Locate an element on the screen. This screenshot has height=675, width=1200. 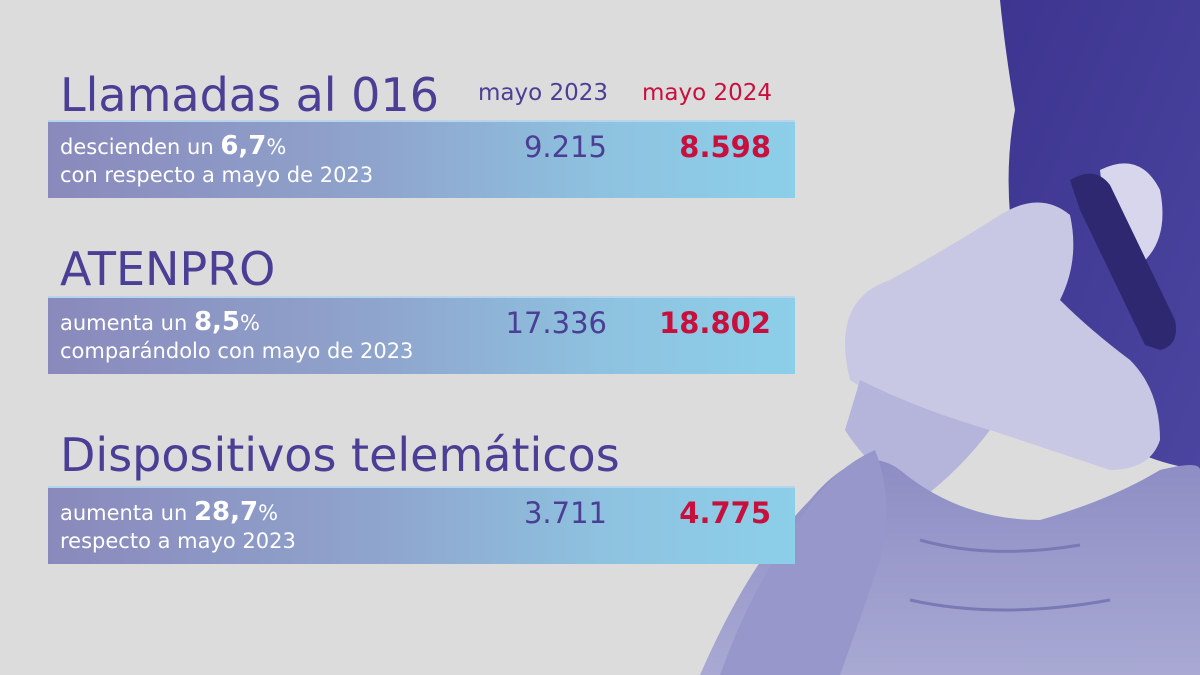
stat-description: aumenta un 28,7% respecto a mayo 2023 is located at coordinates (178, 526).